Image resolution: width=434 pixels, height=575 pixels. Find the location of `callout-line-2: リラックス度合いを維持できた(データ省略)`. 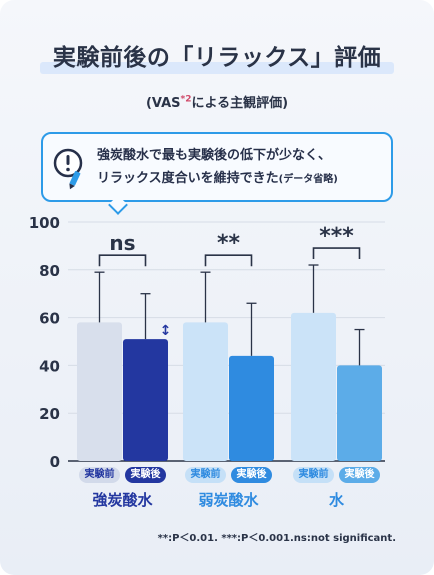

callout-line-2: リラックス度合いを維持できた(データ省略) is located at coordinates (217, 178).